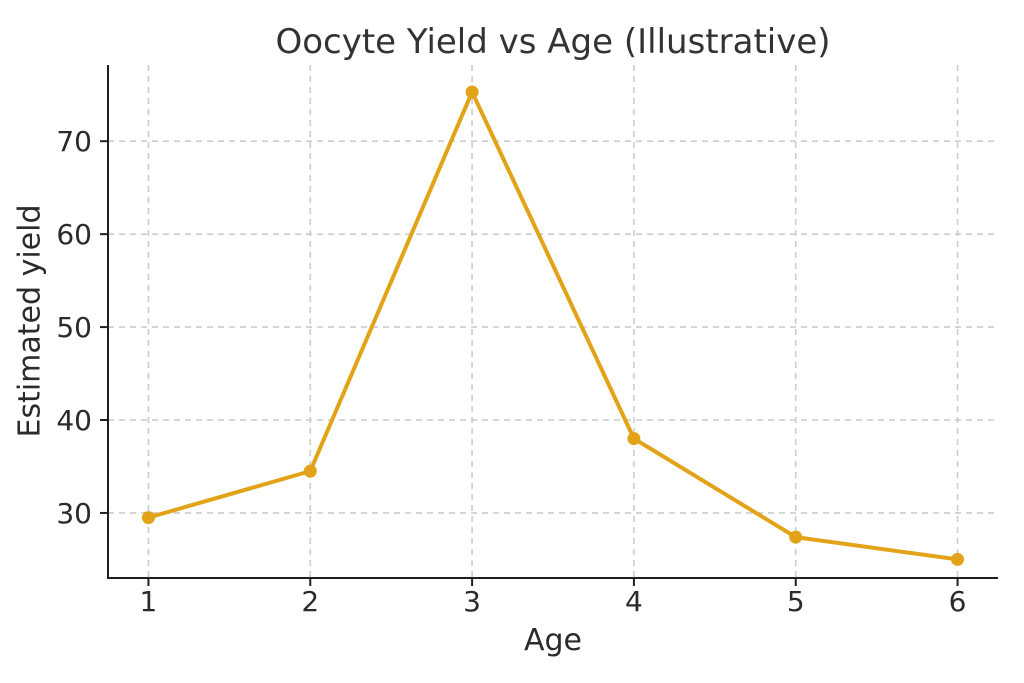 Image resolution: width=1024 pixels, height=683 pixels. I want to click on x-tick-labels: 1 2 3 4 5 6, so click(553, 601).